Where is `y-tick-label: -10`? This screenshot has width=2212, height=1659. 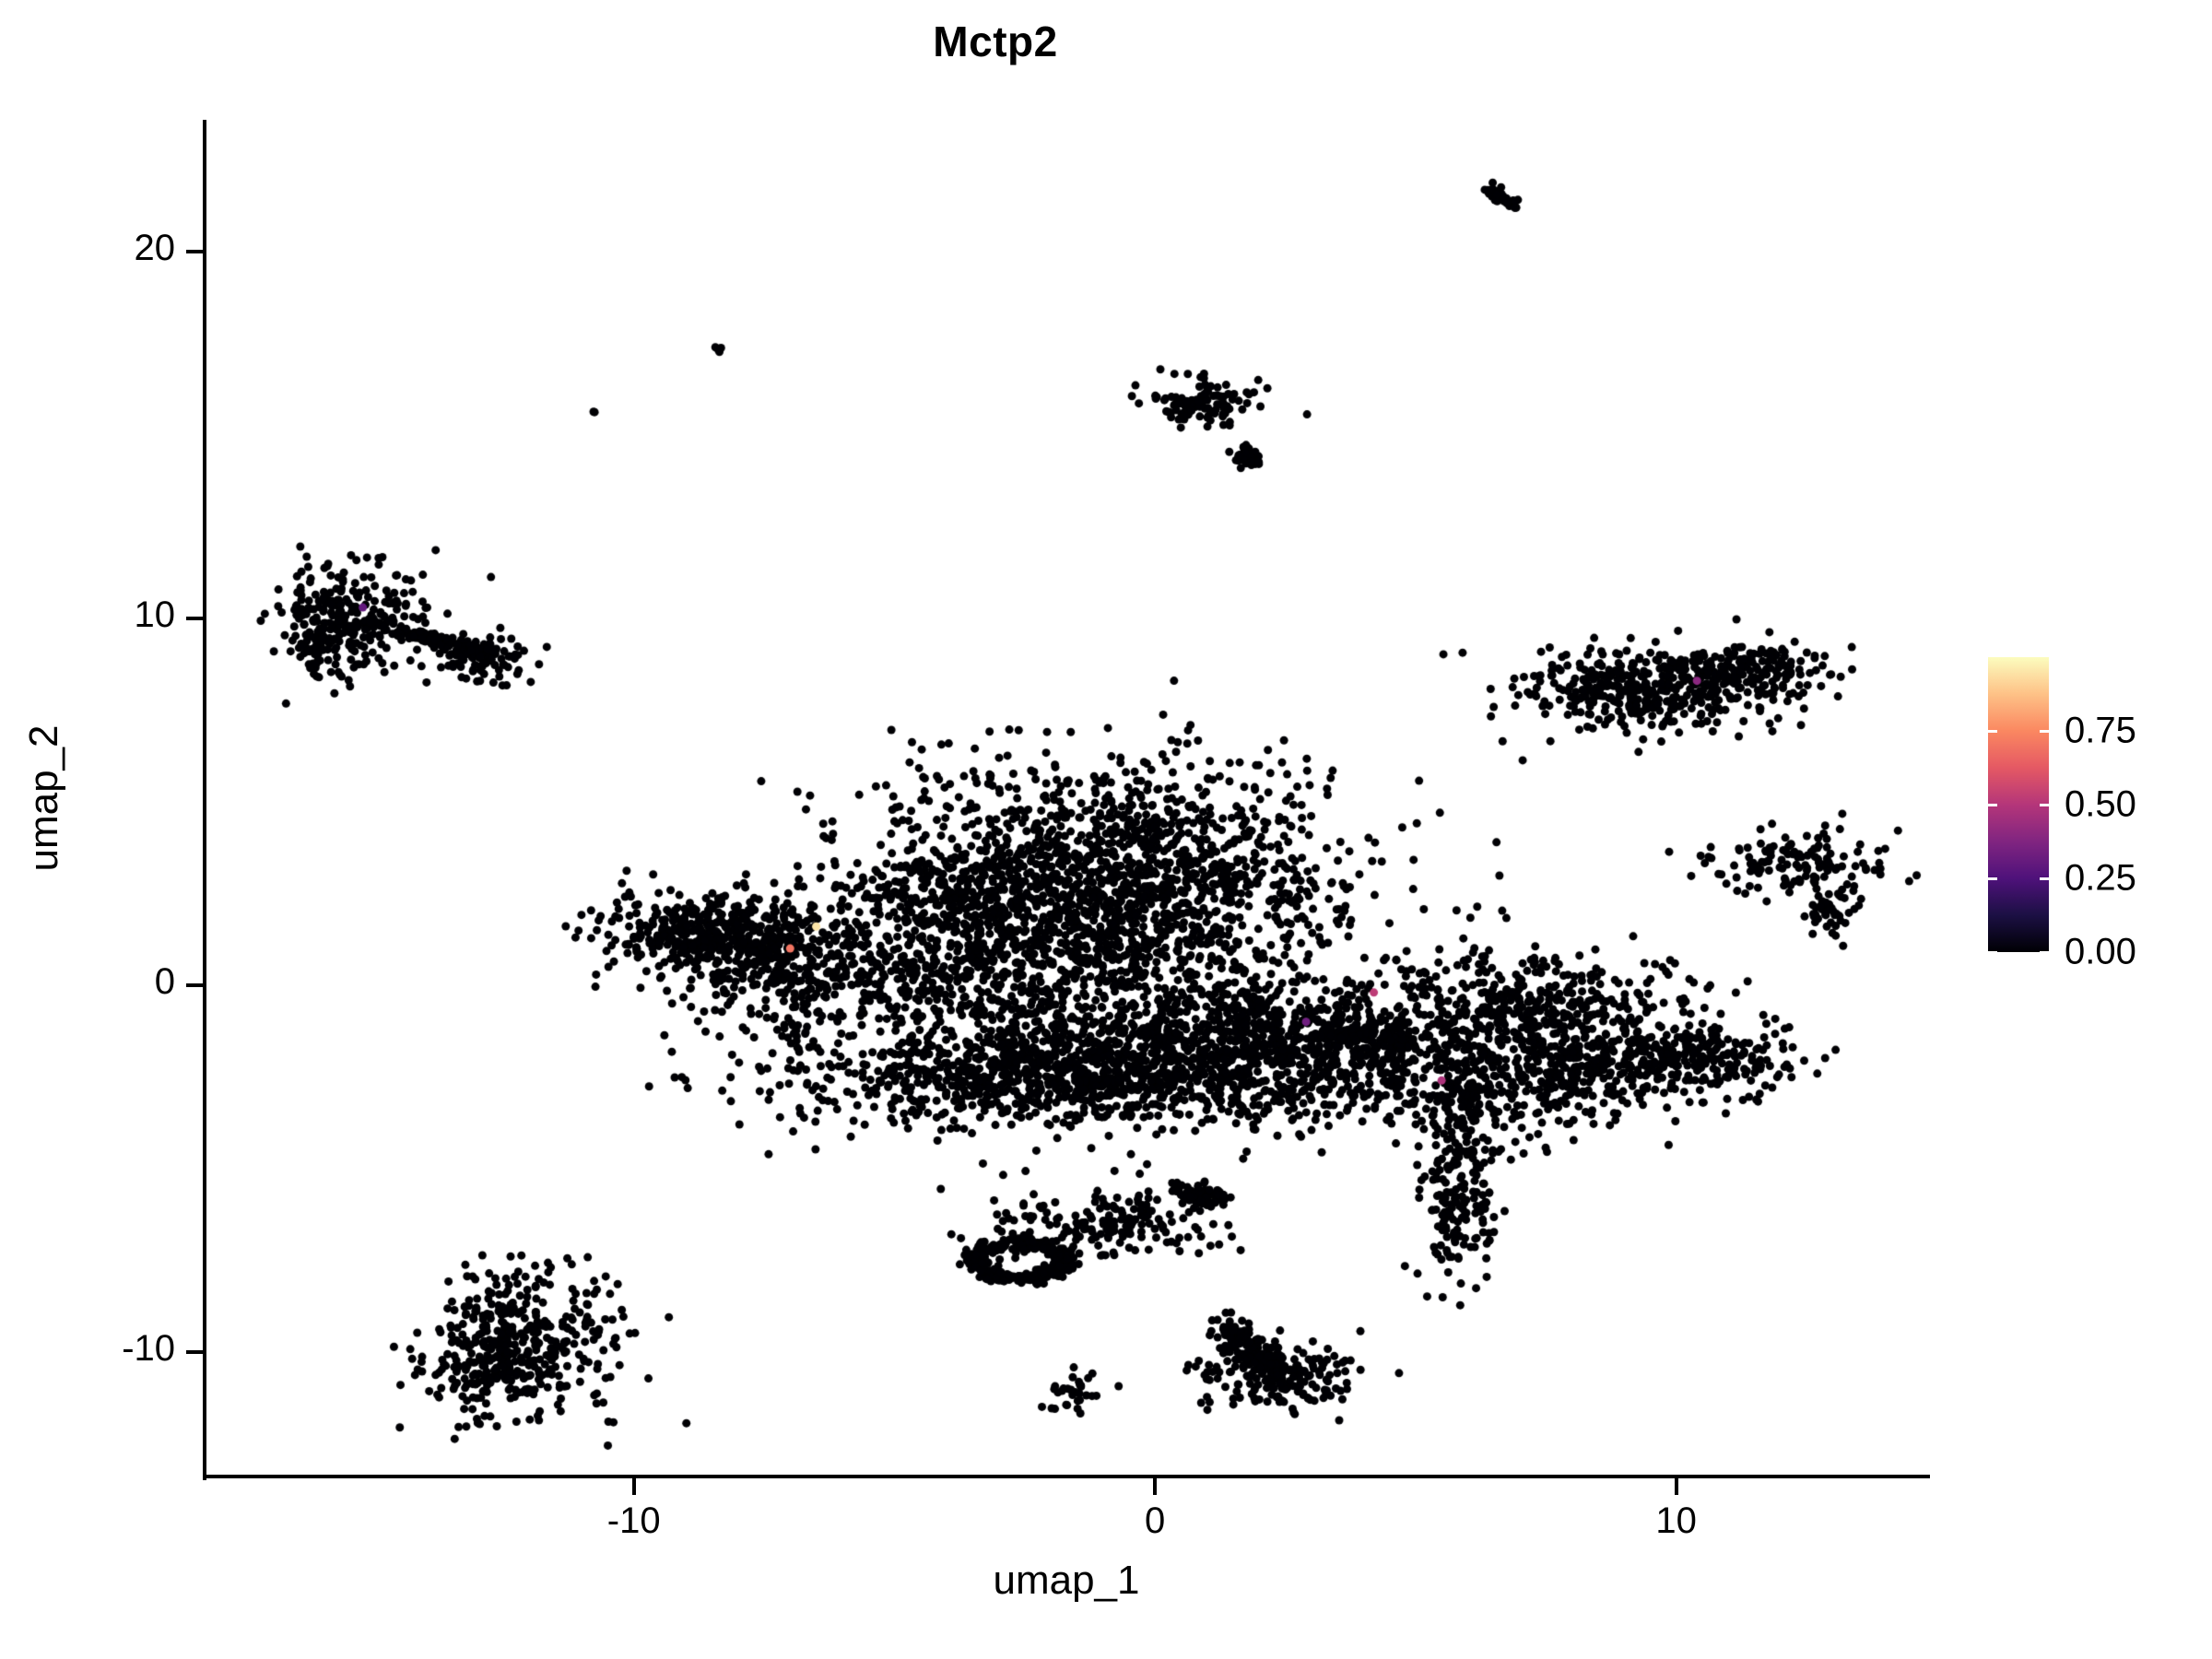
y-tick-label: -10 is located at coordinates (148, 1348).